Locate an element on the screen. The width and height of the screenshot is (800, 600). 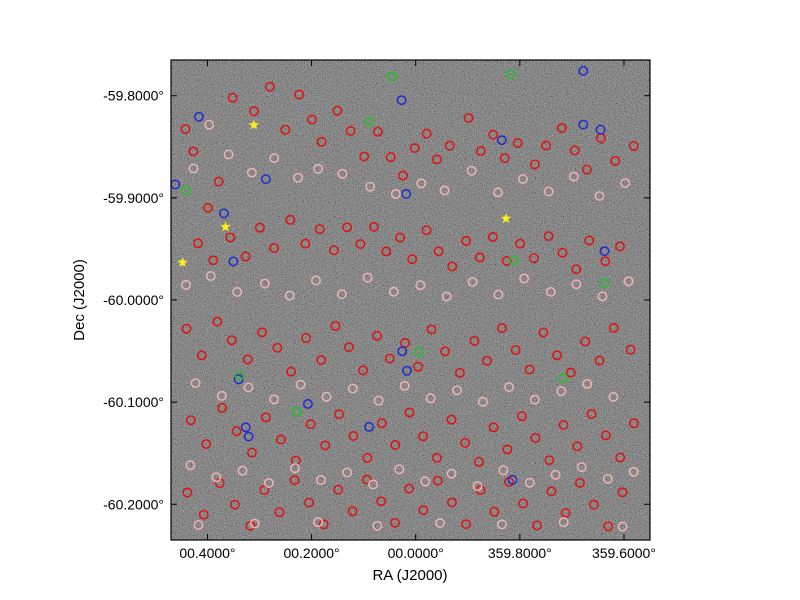
y-tick-label: -60.2000° is located at coordinates (133, 504).